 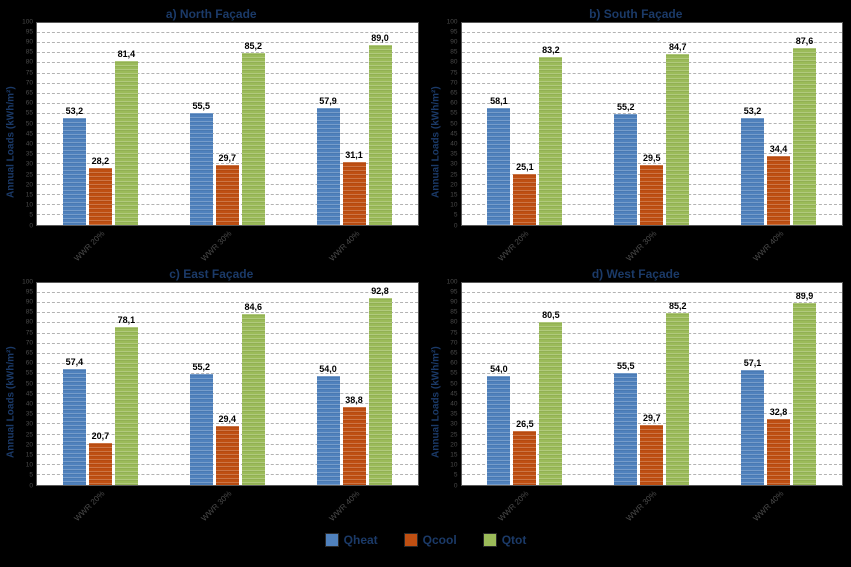 What do you see at coordinates (752, 362) in the screenshot?
I see `bar-value-label: 57,1` at bounding box center [752, 362].